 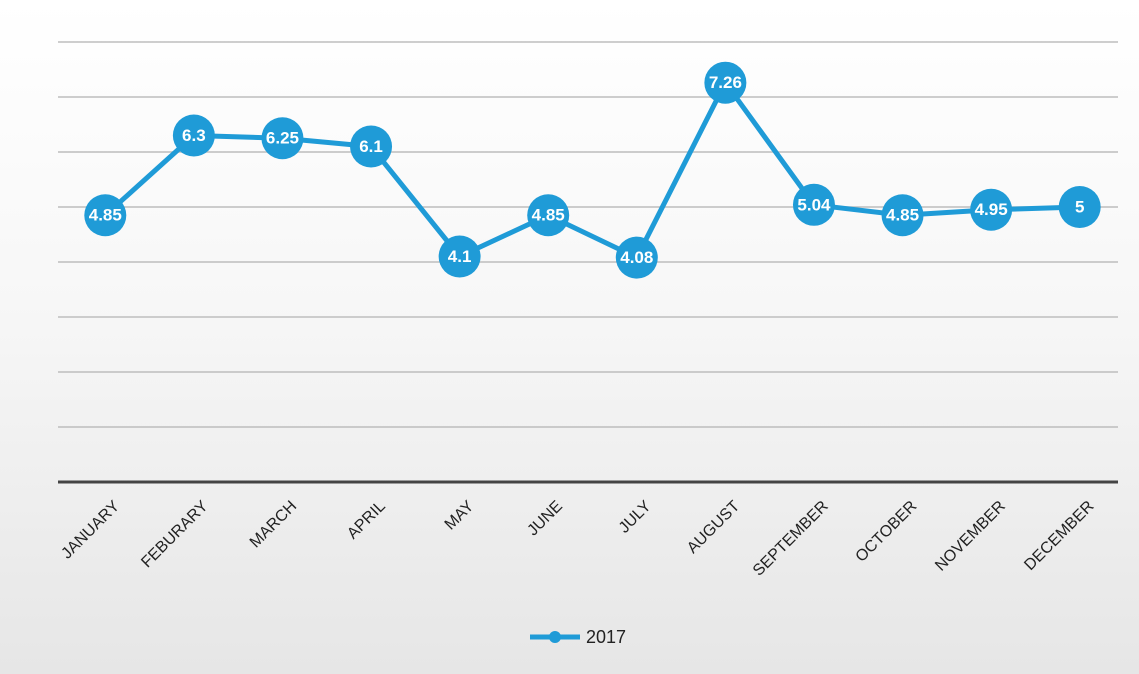 I want to click on data-label: 5, so click(x=1079, y=206).